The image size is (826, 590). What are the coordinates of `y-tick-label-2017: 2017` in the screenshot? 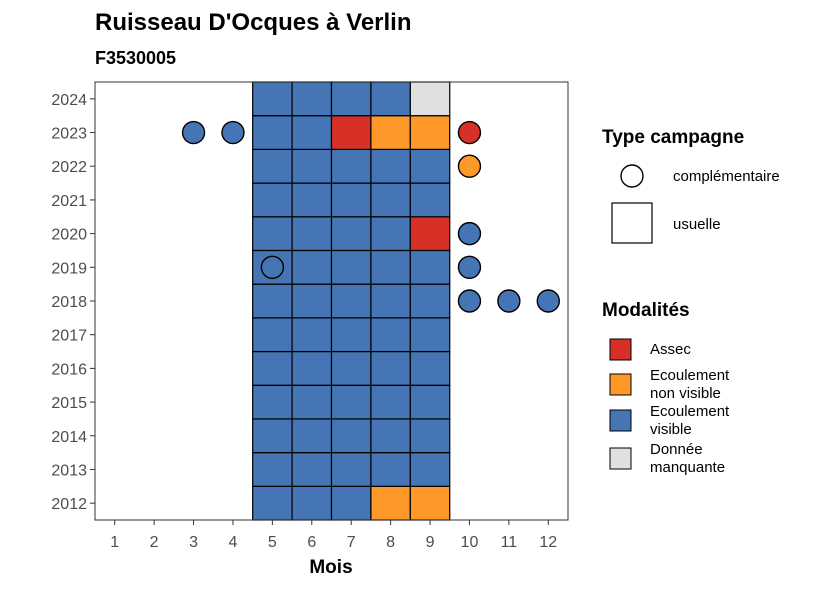 It's located at (69, 336).